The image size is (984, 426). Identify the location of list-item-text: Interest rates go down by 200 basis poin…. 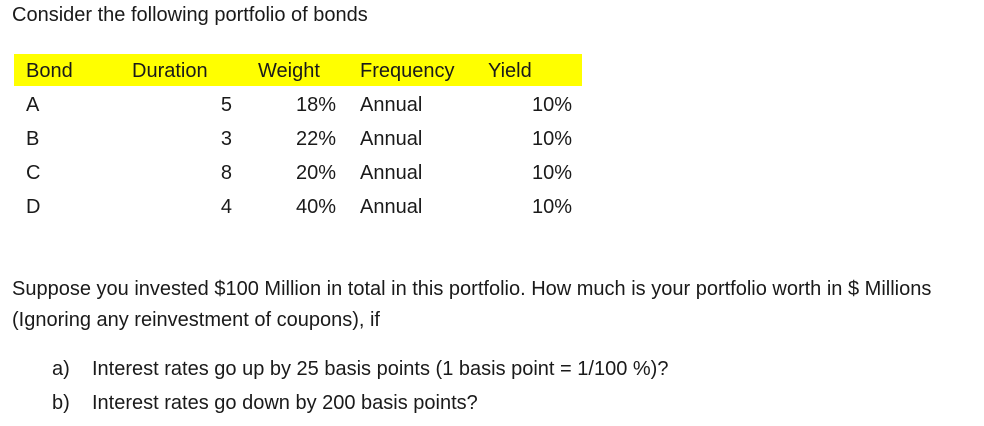
(285, 403).